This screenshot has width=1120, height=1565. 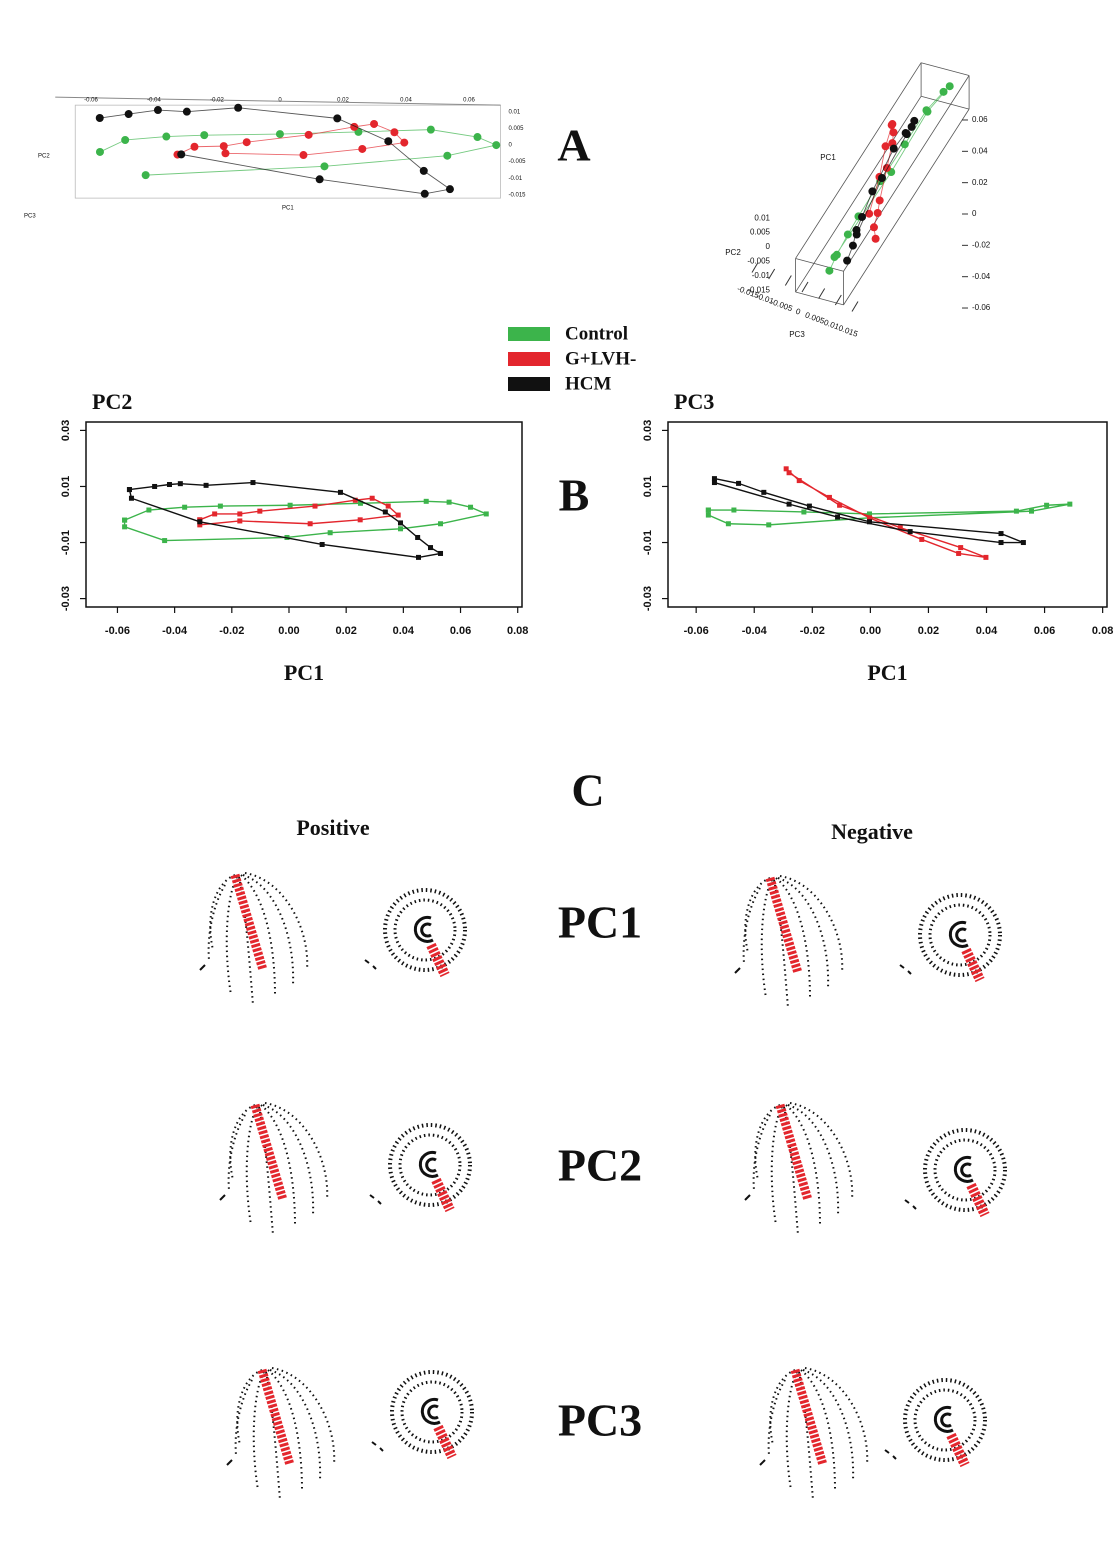 I want to click on x-tick-label: 0.02, so click(x=928, y=631).